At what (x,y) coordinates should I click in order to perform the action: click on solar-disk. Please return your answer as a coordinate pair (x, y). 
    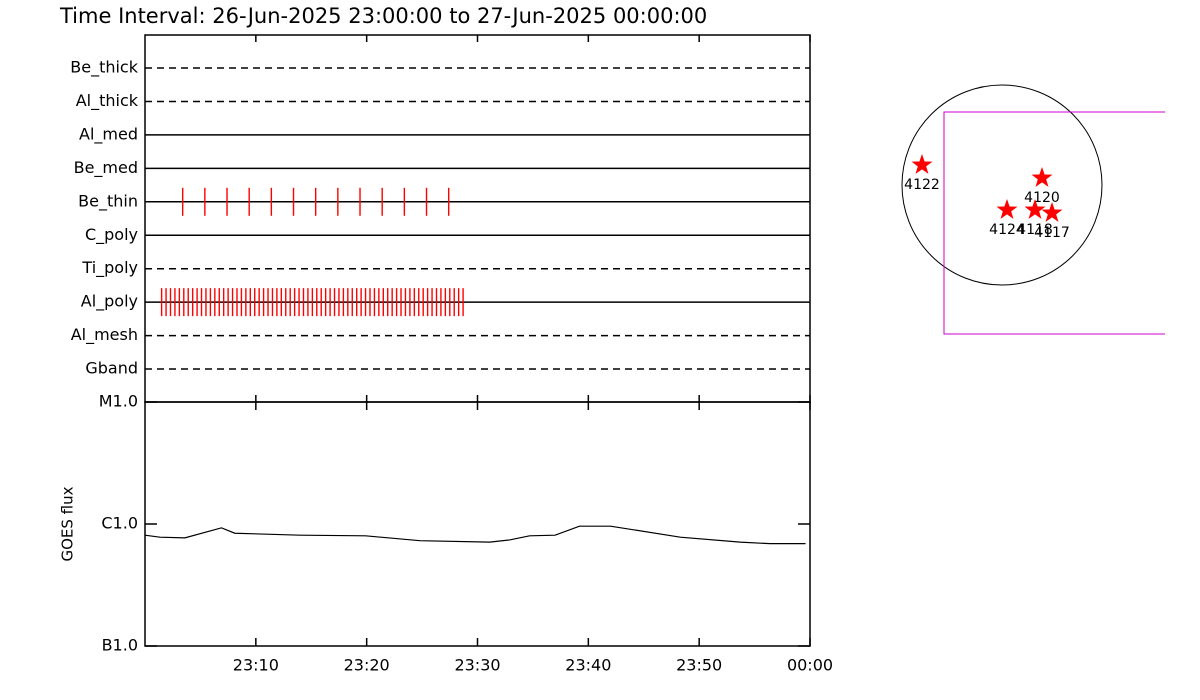
    Looking at the image, I should click on (1002, 185).